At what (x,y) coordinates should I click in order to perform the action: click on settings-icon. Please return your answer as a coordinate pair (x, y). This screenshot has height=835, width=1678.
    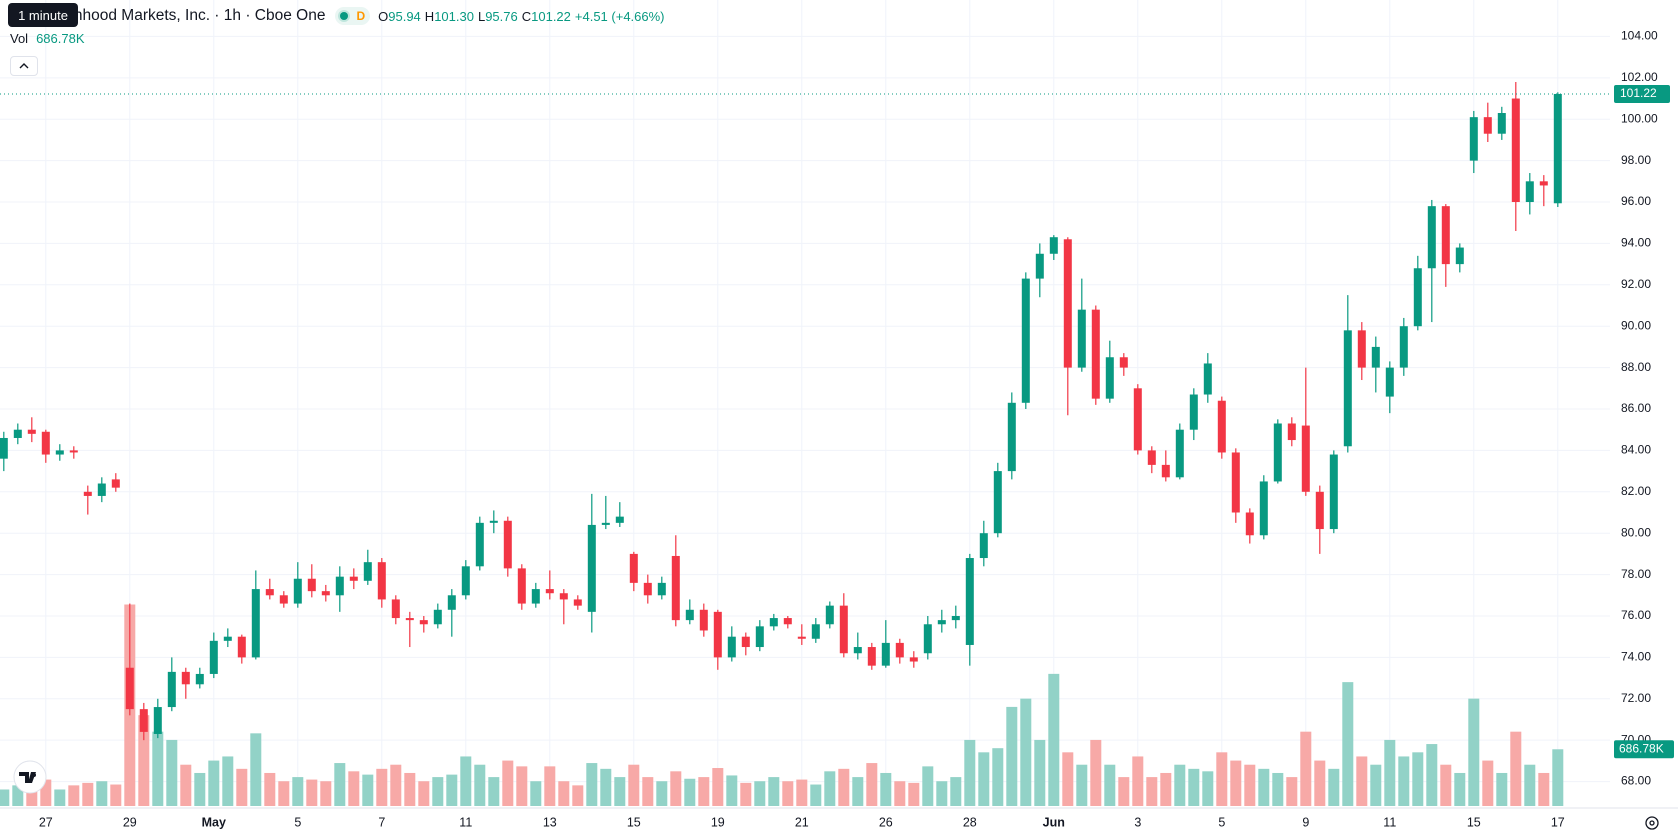
    Looking at the image, I should click on (1652, 823).